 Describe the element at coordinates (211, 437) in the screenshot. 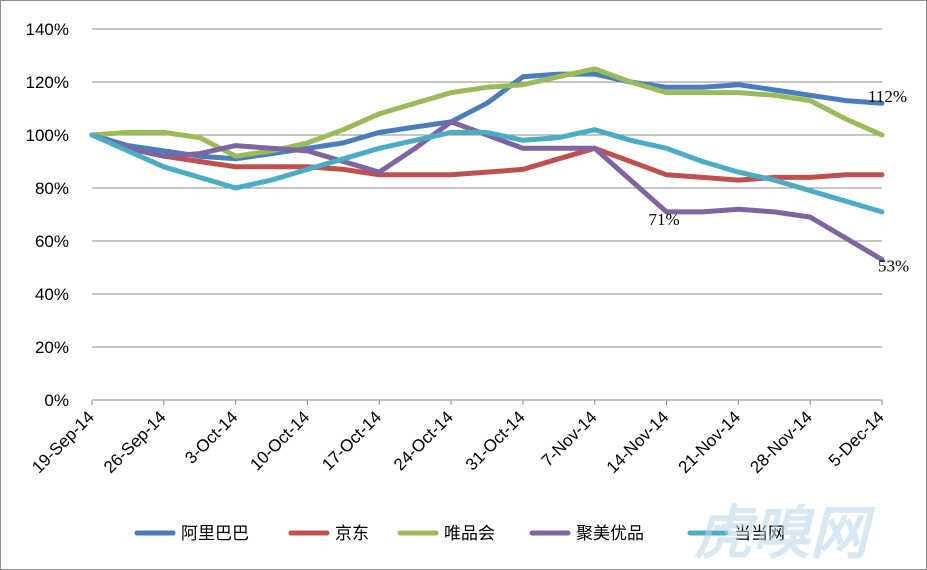

I see `x-tick-label: 3-Oct-14` at that location.